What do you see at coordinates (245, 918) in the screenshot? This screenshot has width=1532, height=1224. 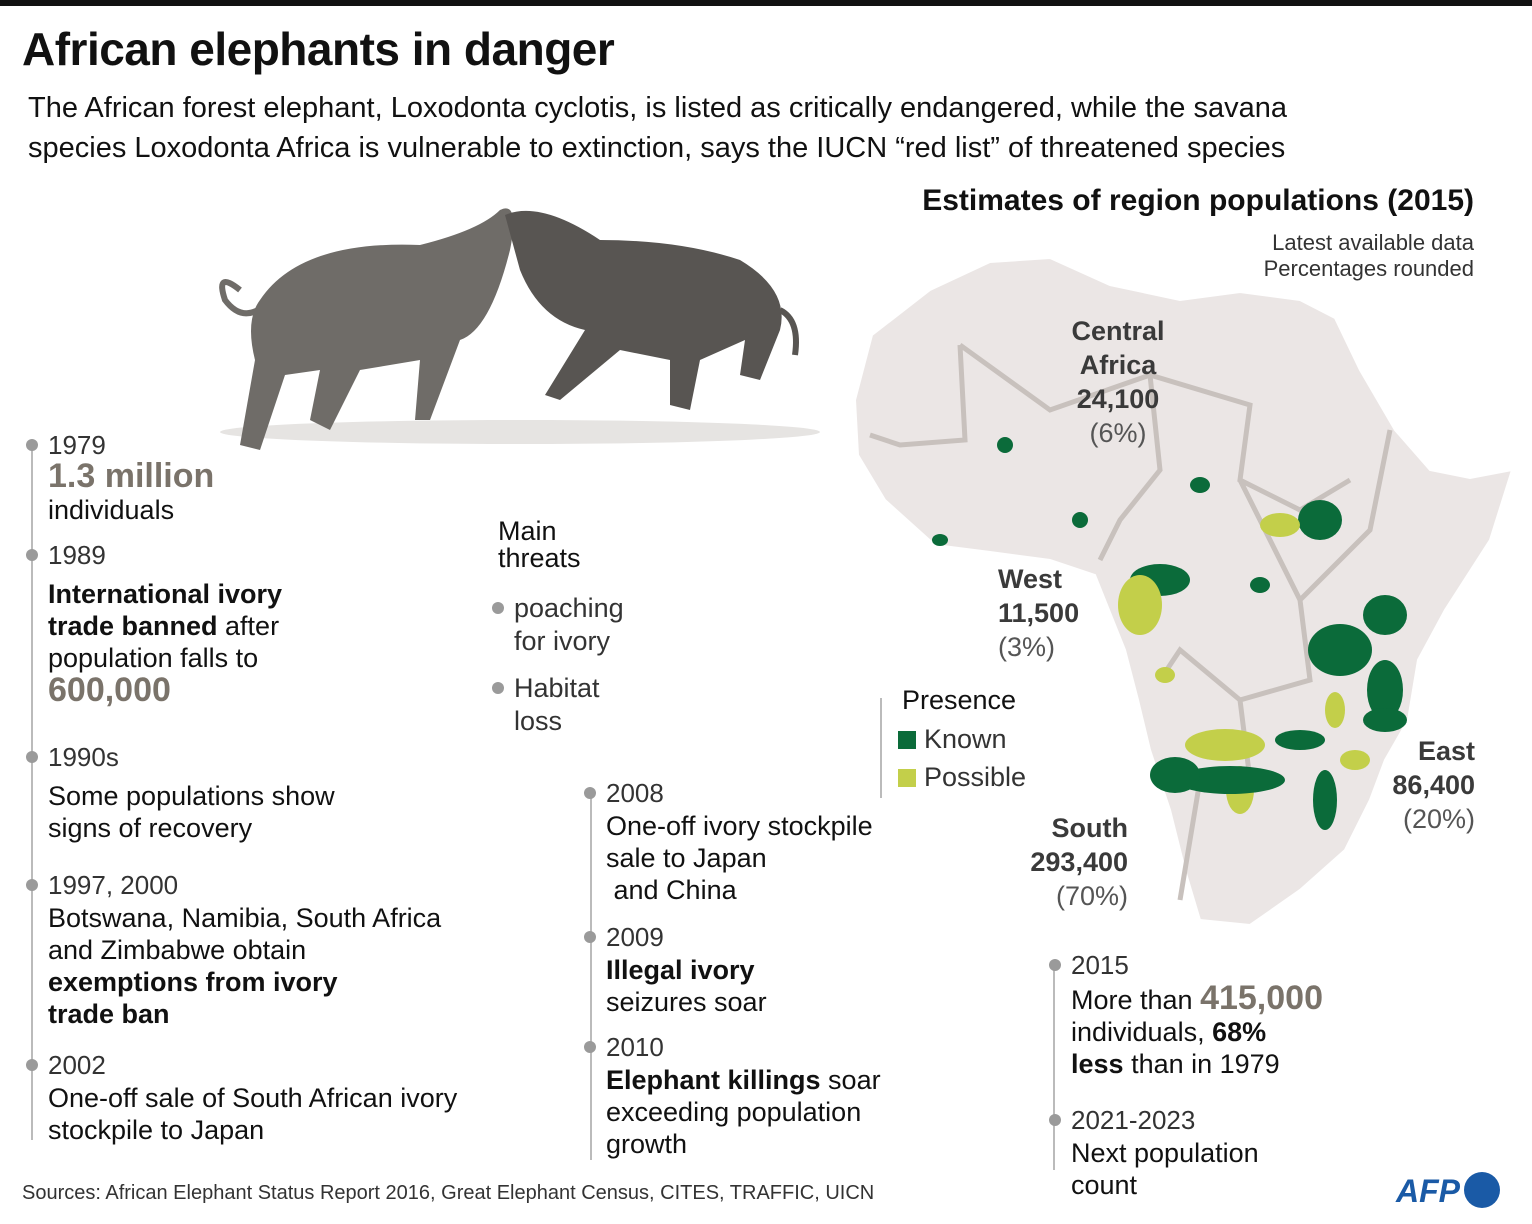 I see `text-segment: Botswana, Namibia, South Africa` at bounding box center [245, 918].